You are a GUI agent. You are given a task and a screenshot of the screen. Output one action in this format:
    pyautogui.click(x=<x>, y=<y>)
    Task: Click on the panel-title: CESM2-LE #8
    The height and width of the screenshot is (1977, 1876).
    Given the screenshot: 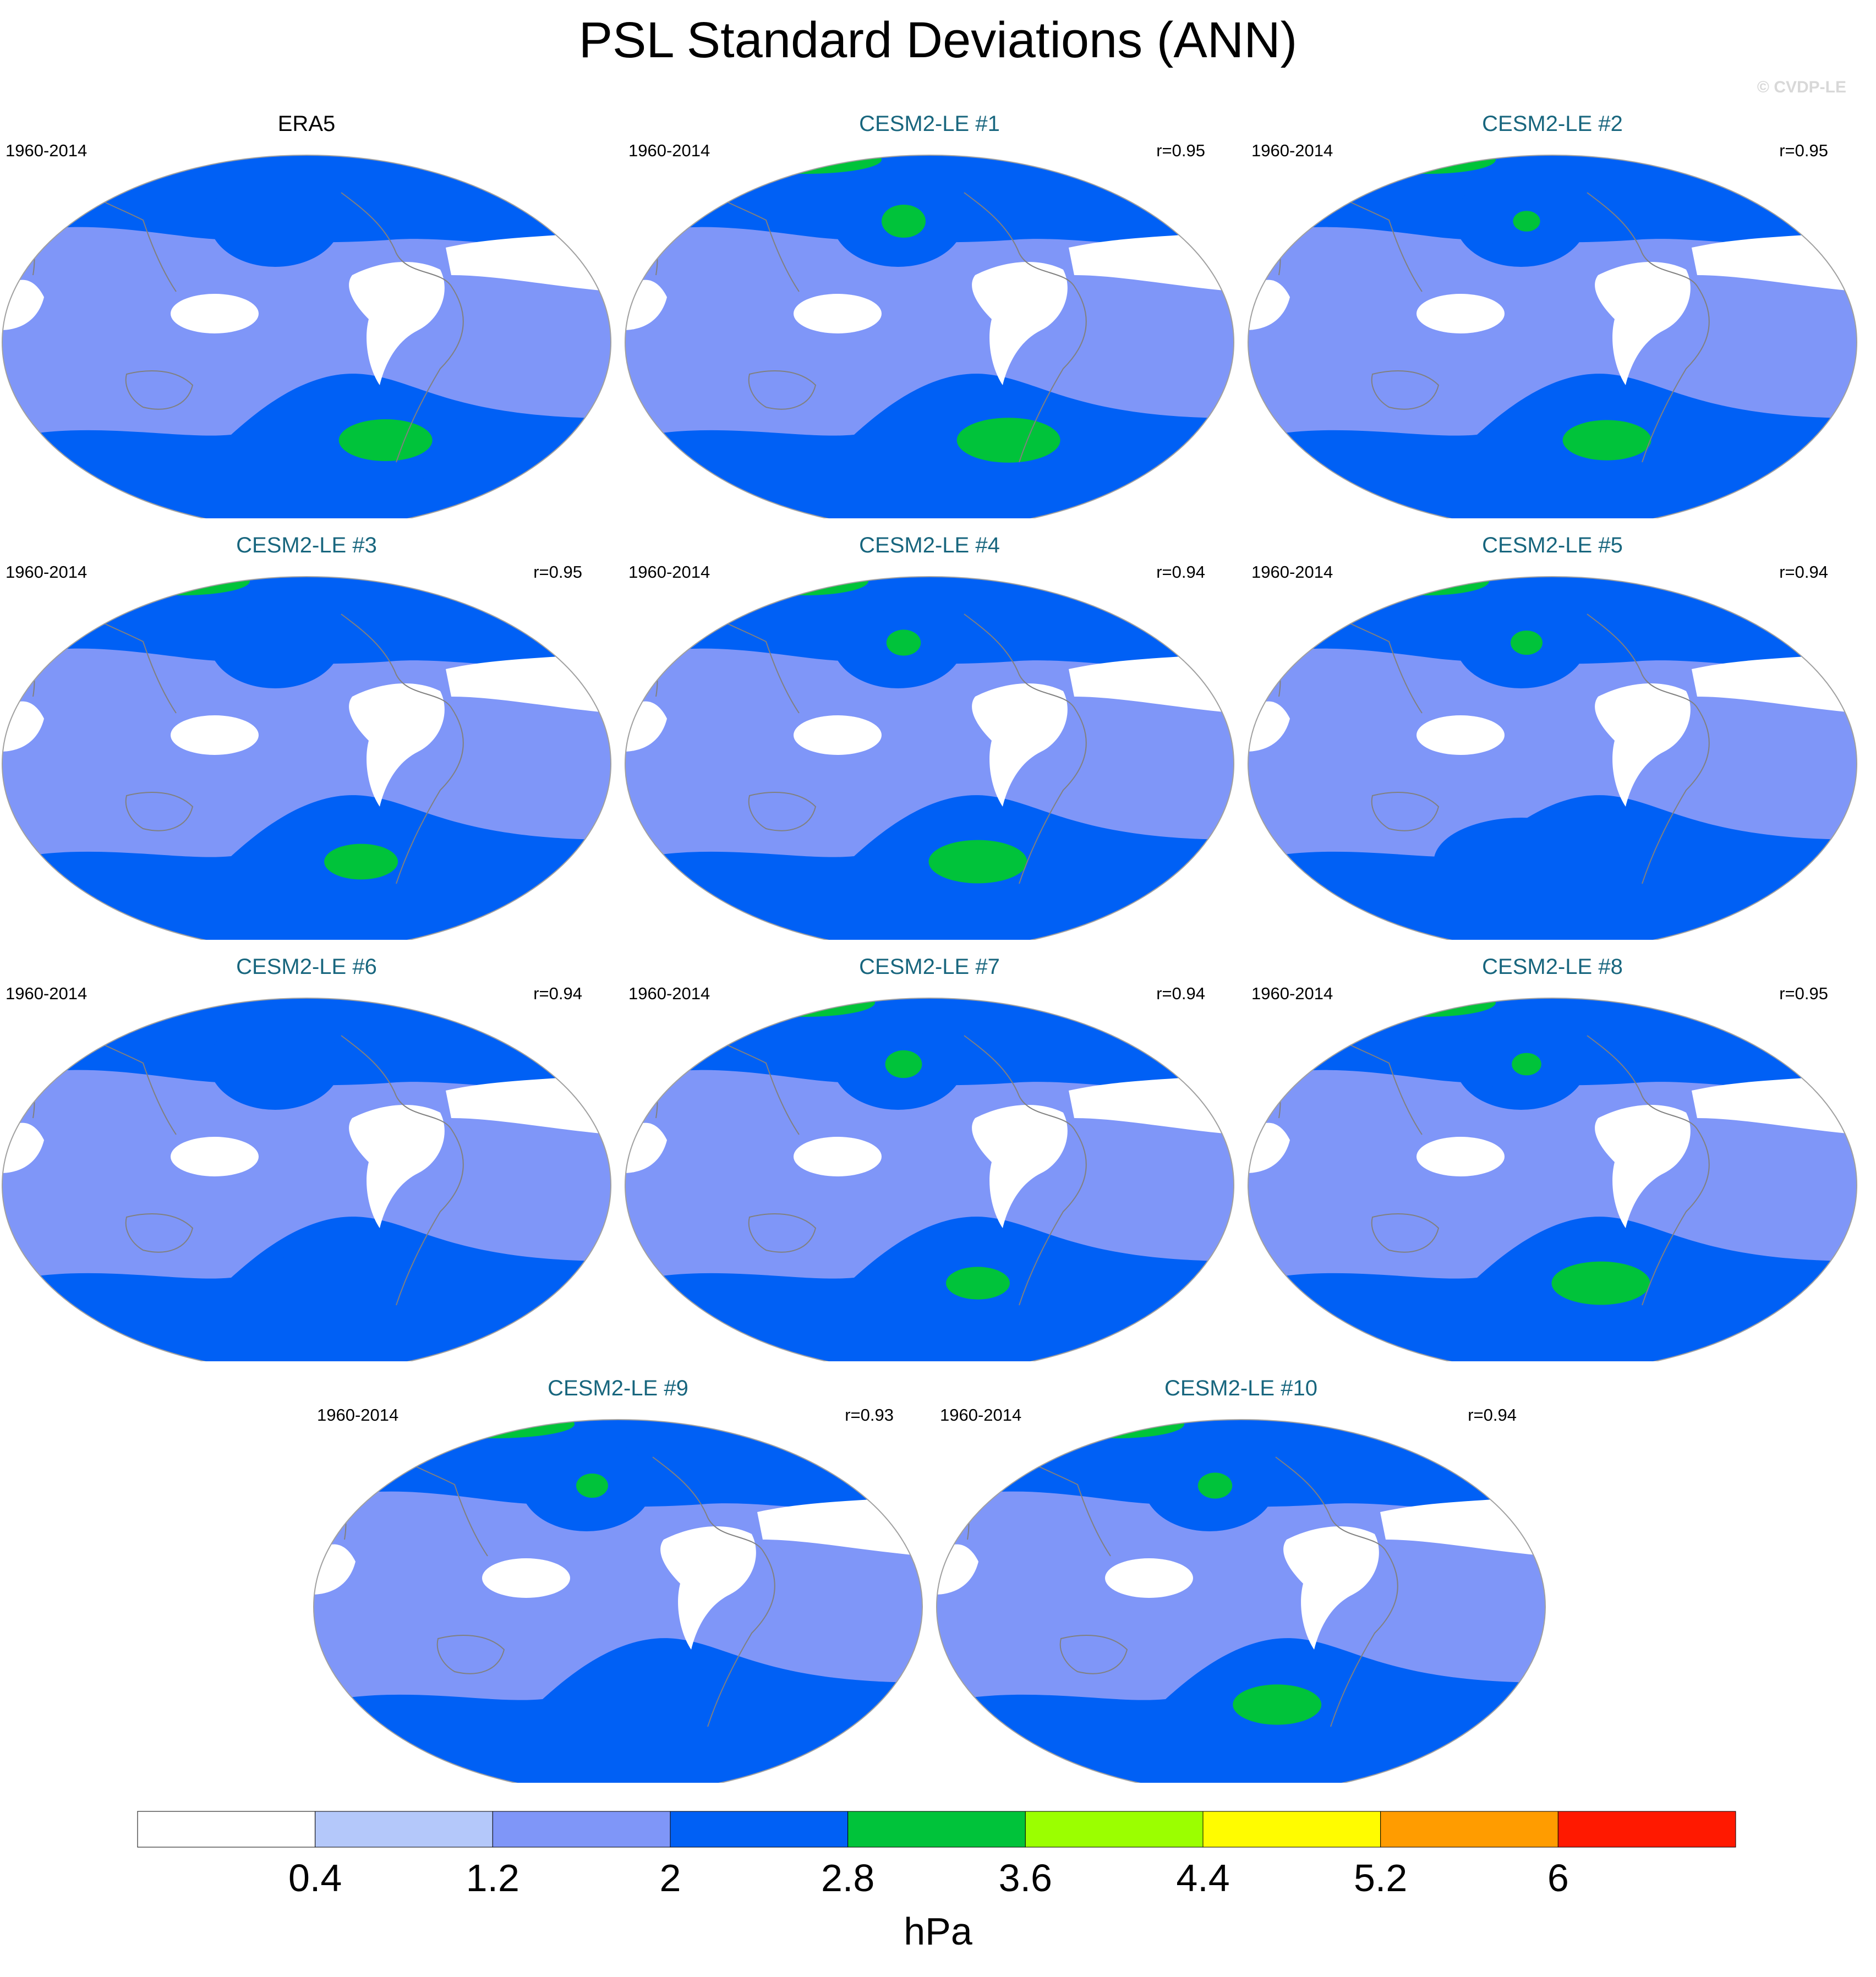 What is the action you would take?
    pyautogui.click(x=1553, y=967)
    